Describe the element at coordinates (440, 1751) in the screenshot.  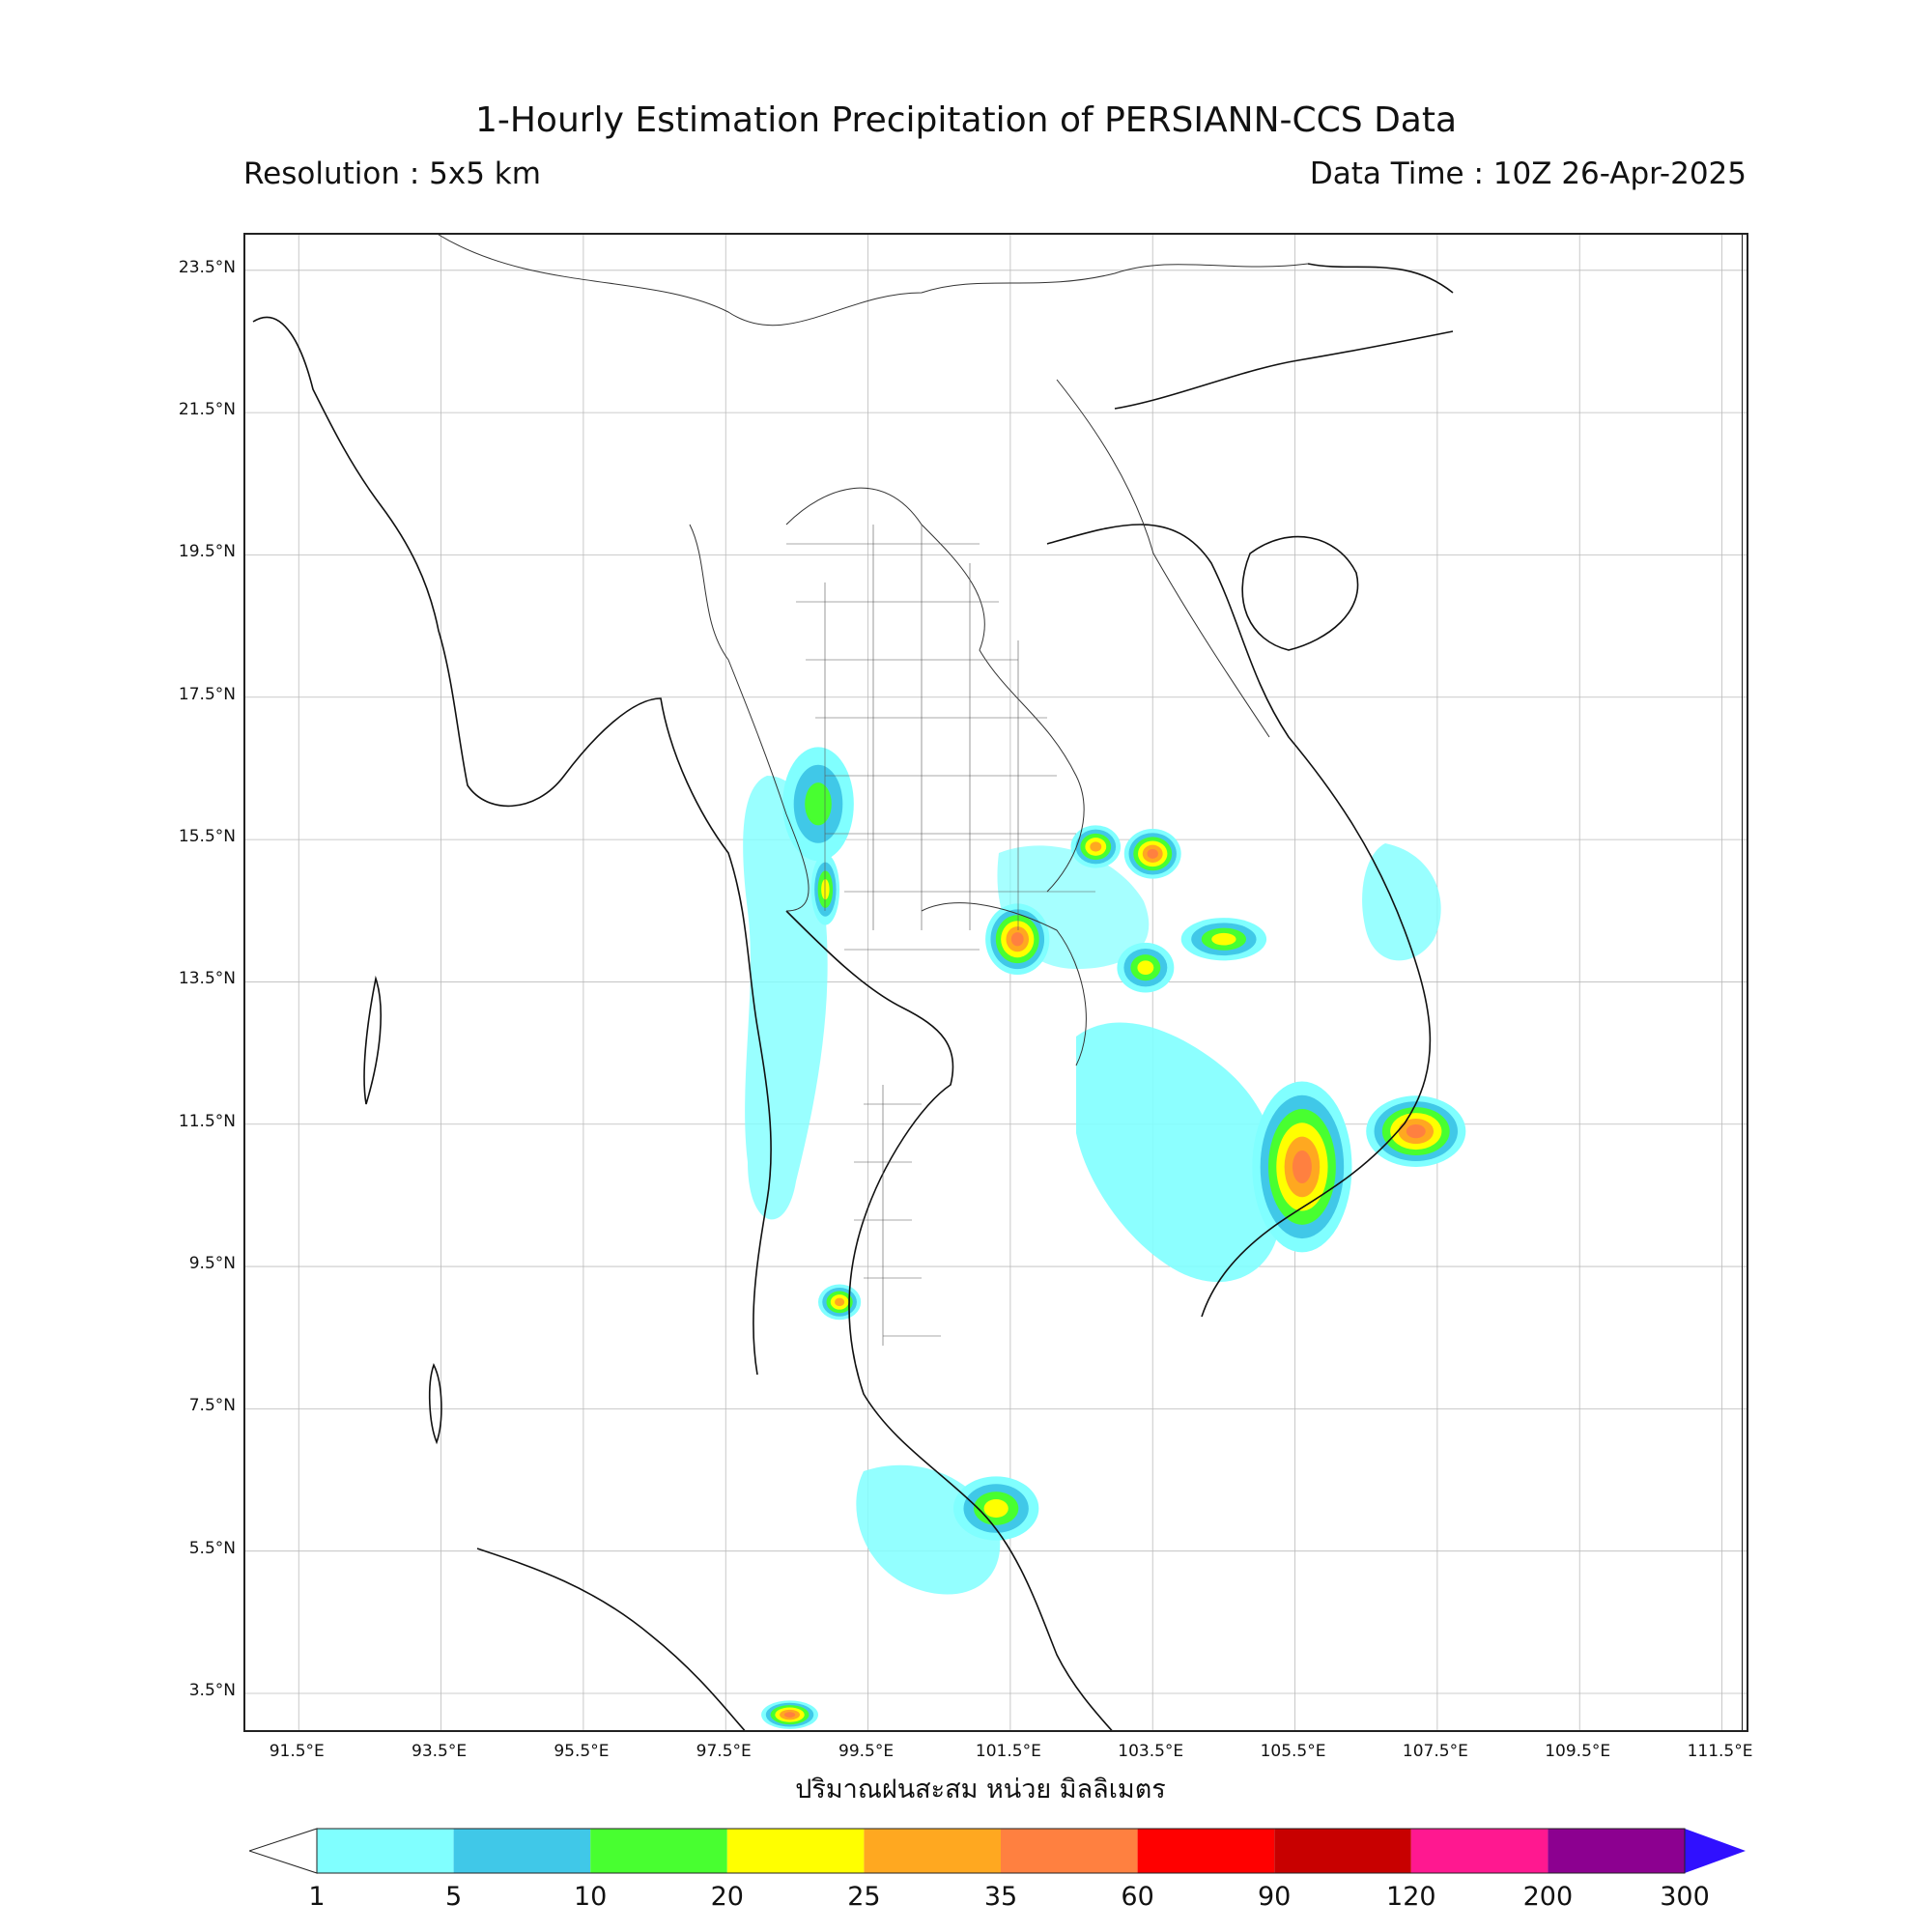
I see `longitude-tick-label: 93.5°E` at that location.